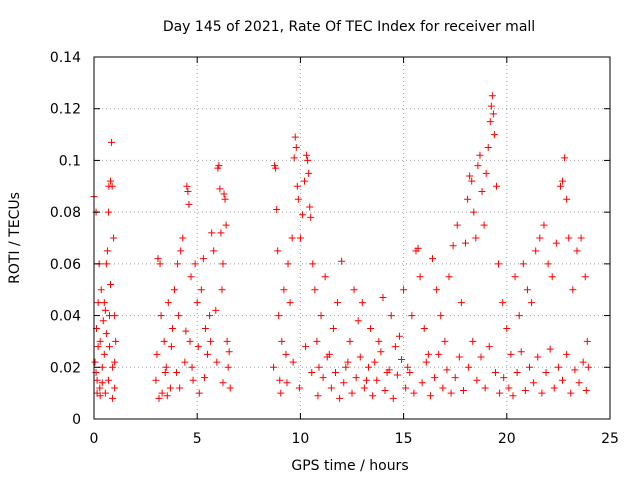 This screenshot has height=480, width=640. Describe the element at coordinates (15, 238) in the screenshot. I see `y-axis-label: ROTI / TECUs` at that location.